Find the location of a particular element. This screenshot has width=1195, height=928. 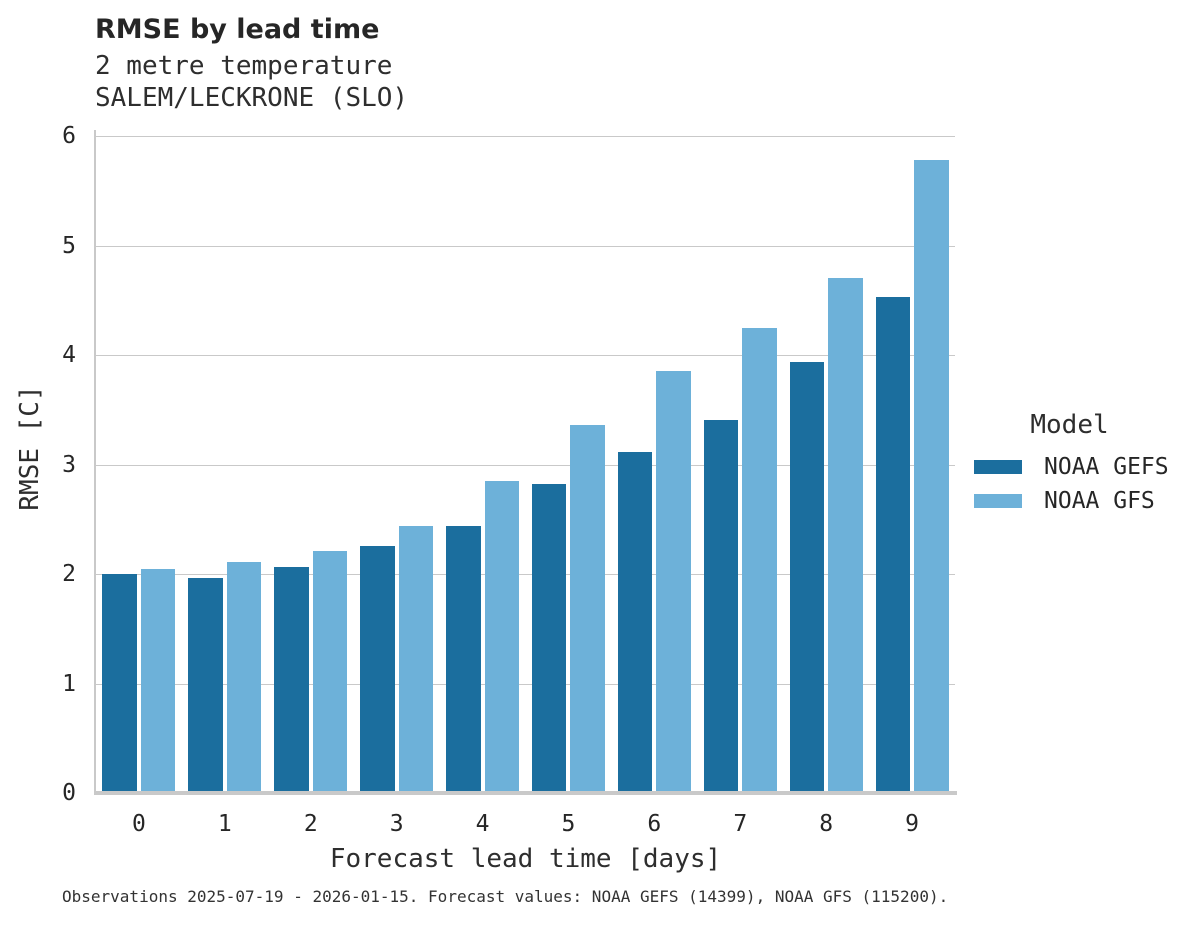

x-tick-0: 0 is located at coordinates (139, 824).